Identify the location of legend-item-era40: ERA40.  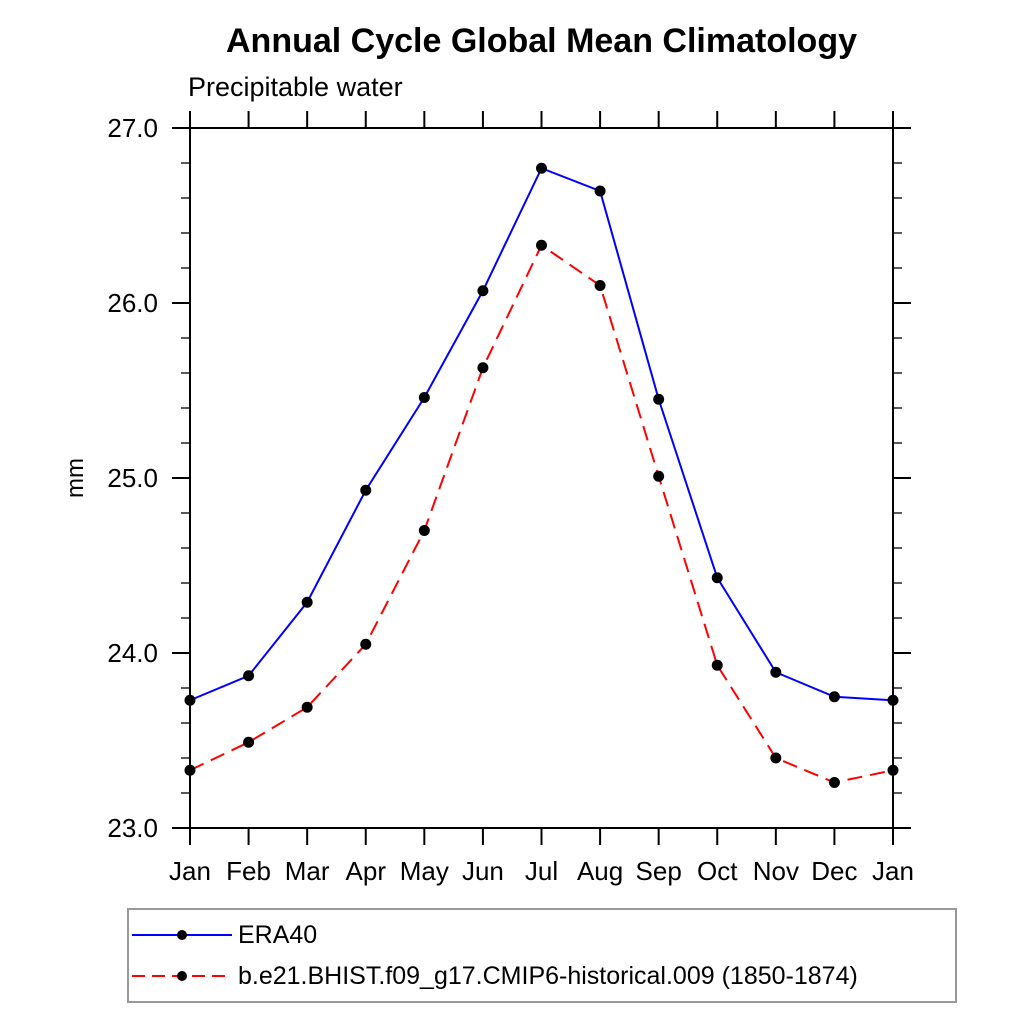
(542, 935).